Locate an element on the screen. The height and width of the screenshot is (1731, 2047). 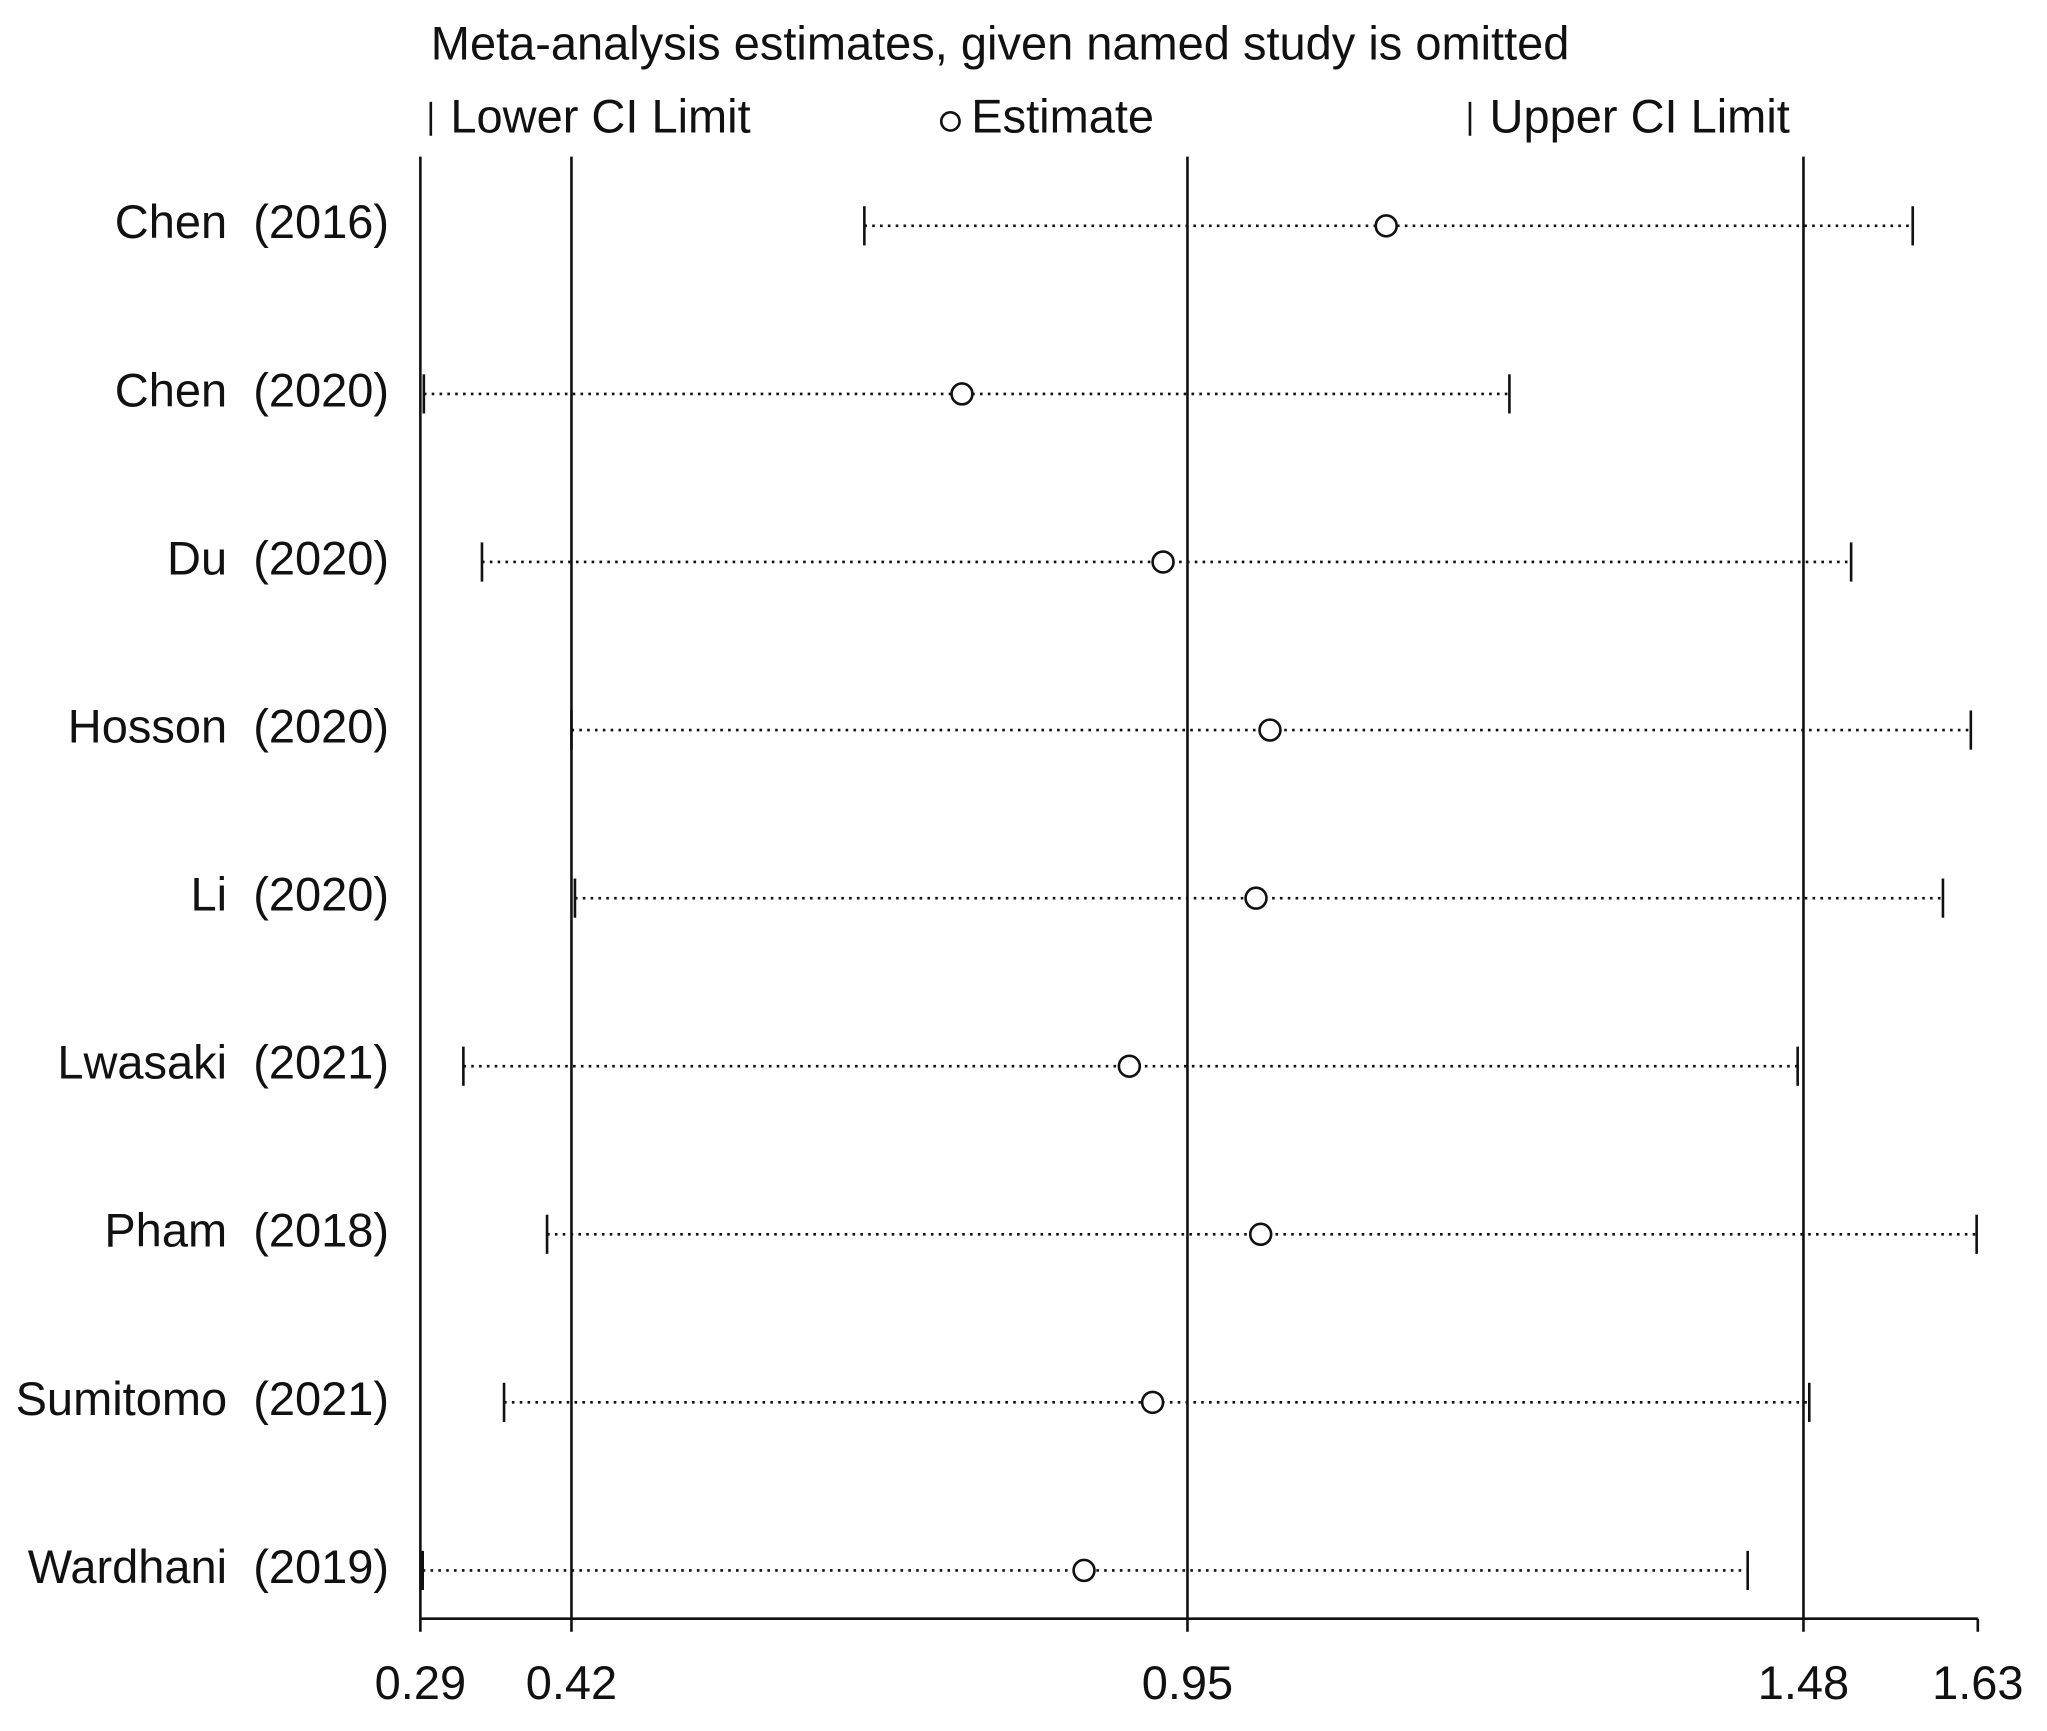
study-label: Hosson (2020) is located at coordinates (228, 725).